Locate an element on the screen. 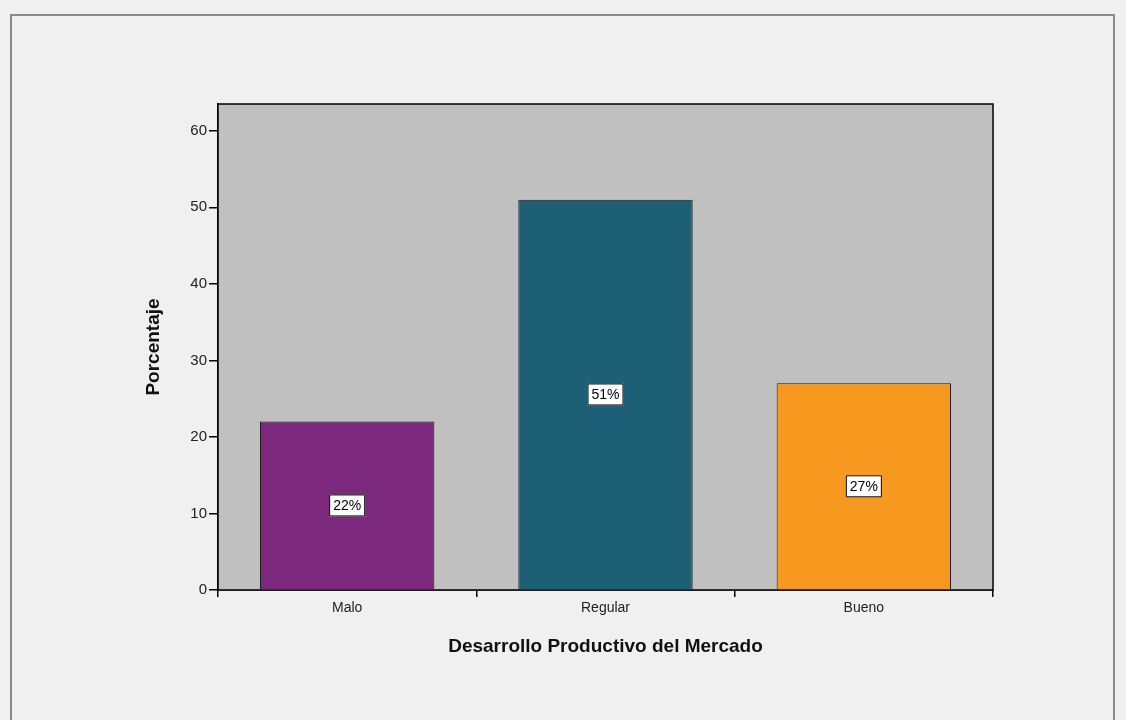 The image size is (1126, 720). y-tick-label: 40 is located at coordinates (198, 282).